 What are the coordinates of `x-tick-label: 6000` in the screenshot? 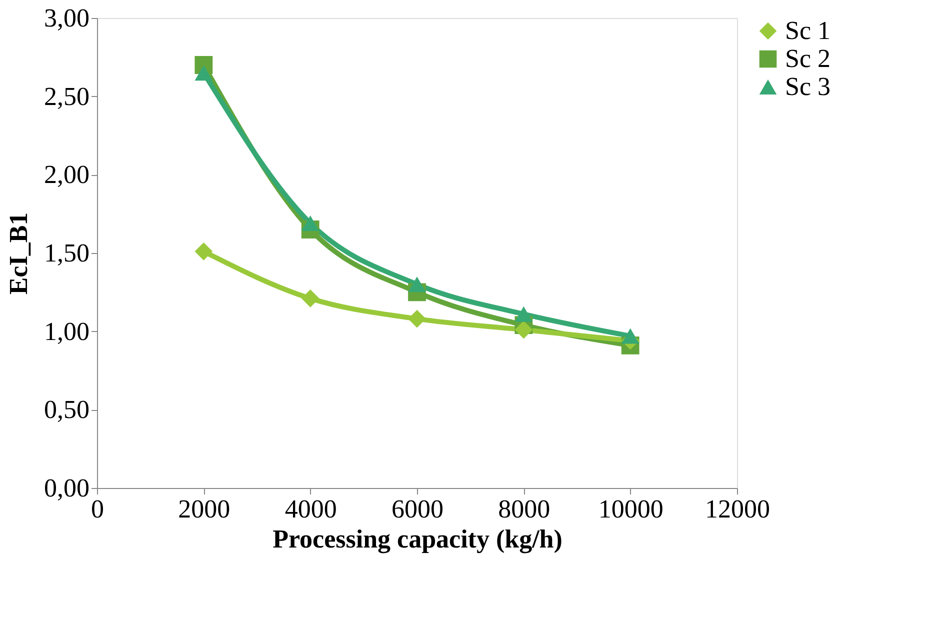 It's located at (418, 509).